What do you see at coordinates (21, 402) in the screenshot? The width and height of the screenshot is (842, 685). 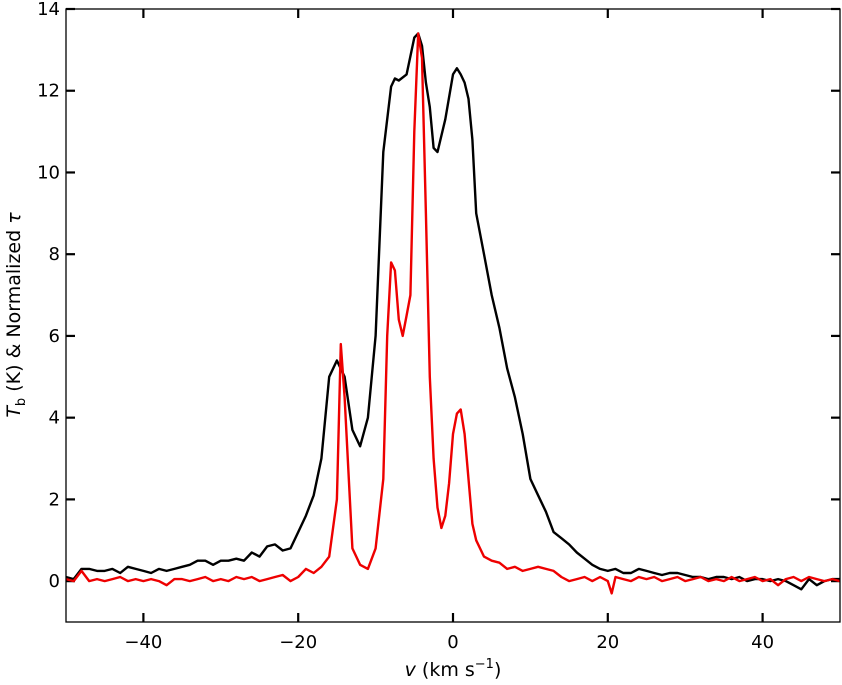 I see `y-axis-label-subscript: b` at bounding box center [21, 402].